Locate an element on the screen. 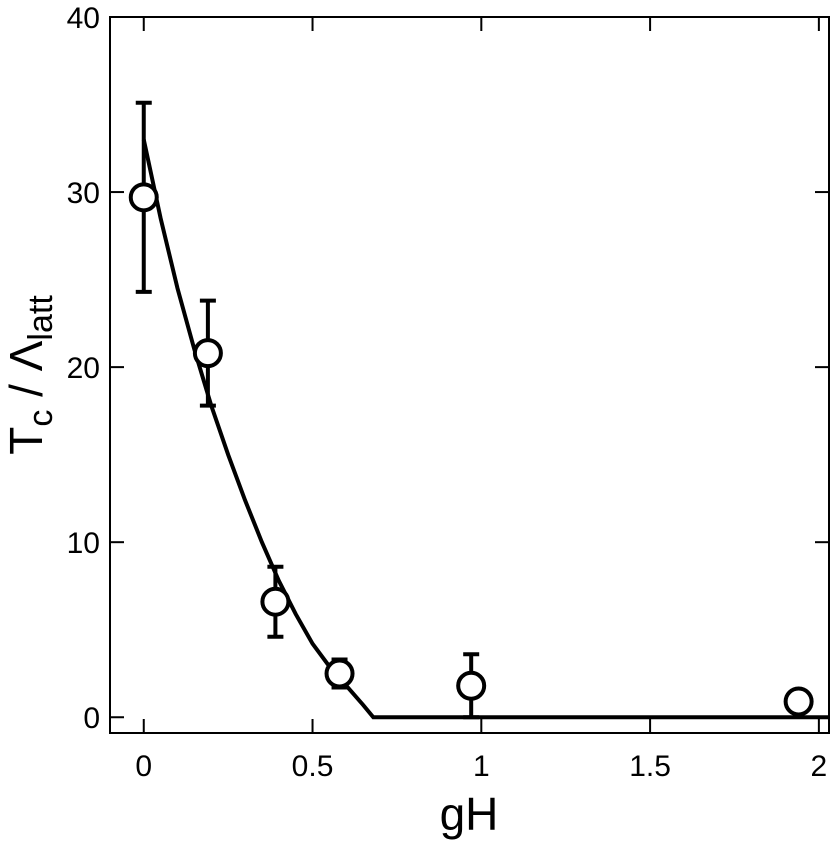  y-tick-label: 30 is located at coordinates (83, 193).